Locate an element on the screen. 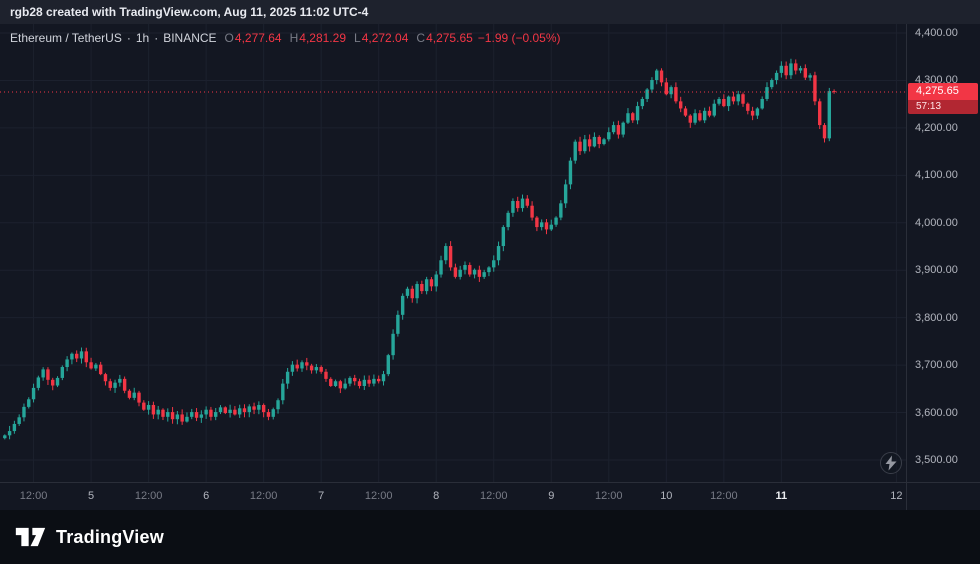 The width and height of the screenshot is (980, 564). time-tick-label: 12 is located at coordinates (896, 496).